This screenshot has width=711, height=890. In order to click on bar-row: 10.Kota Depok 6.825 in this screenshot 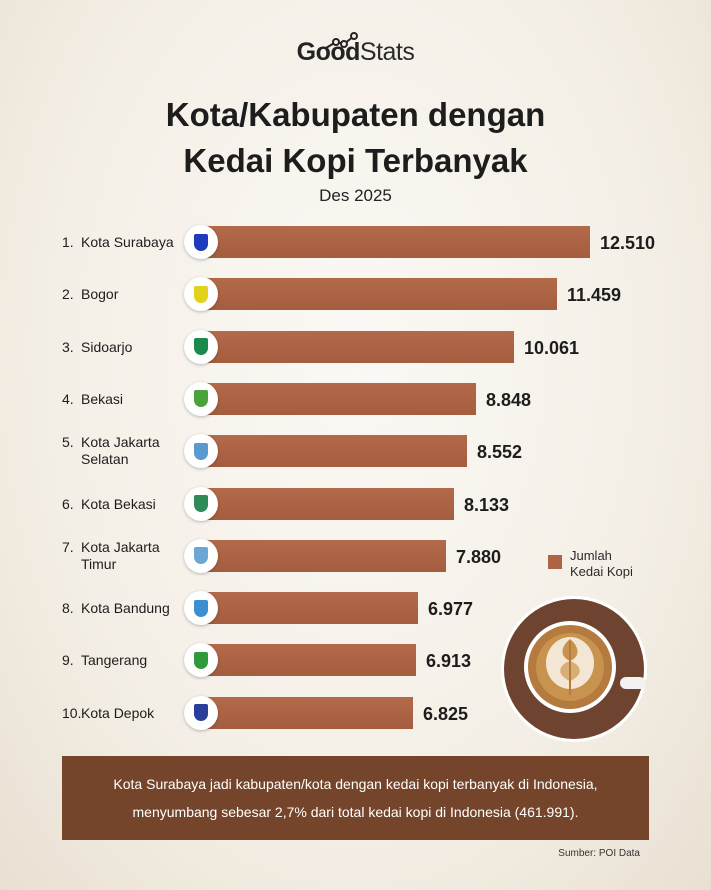, I will do `click(355, 712)`.